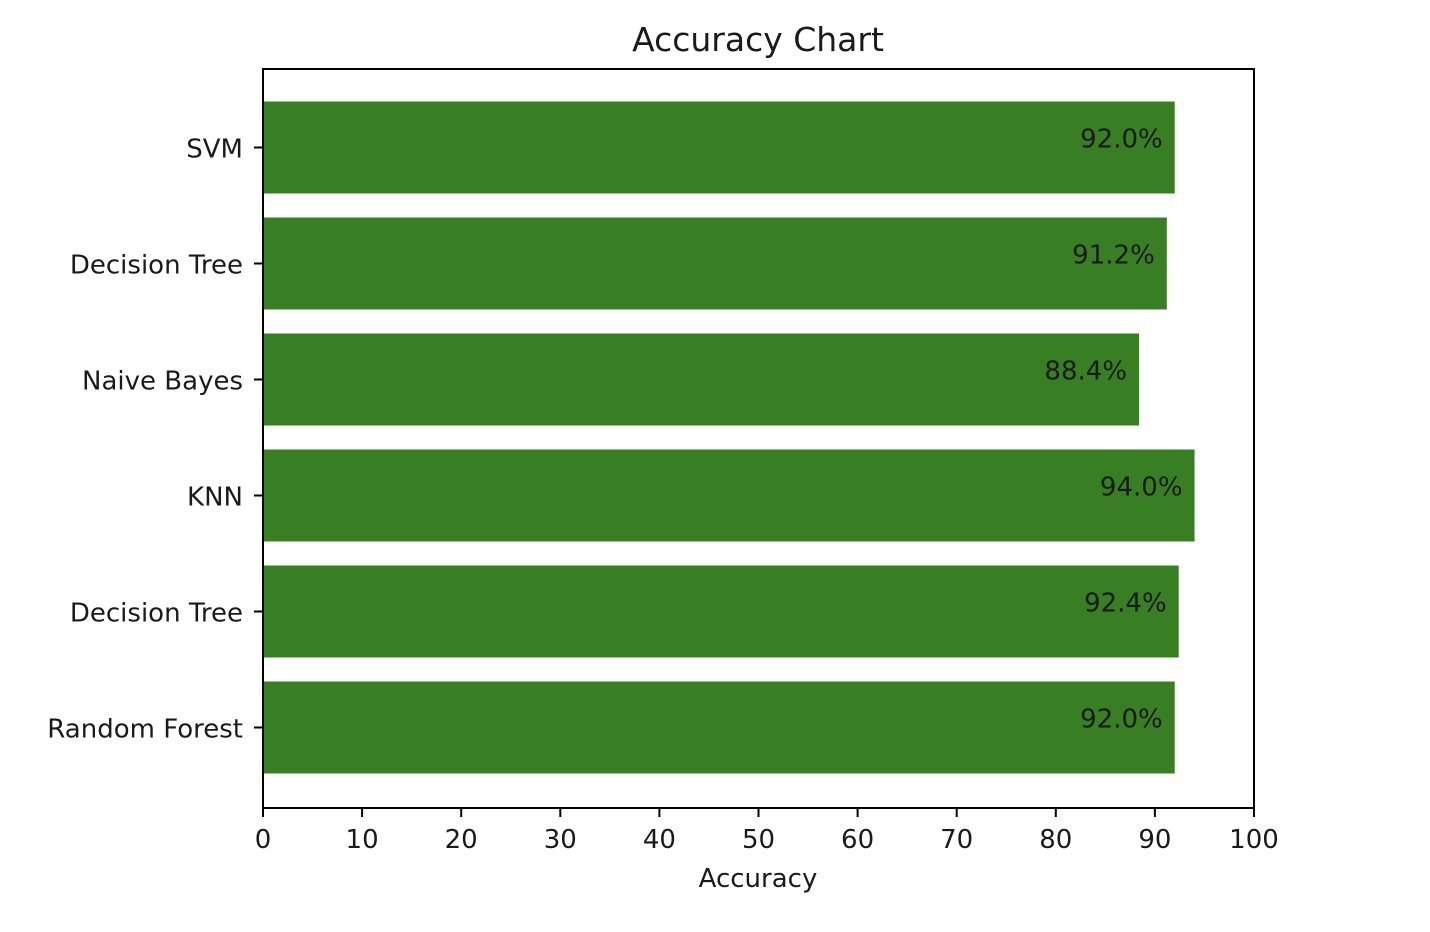 Image resolution: width=1430 pixels, height=932 pixels. What do you see at coordinates (659, 840) in the screenshot?
I see `x-tick-label: 40` at bounding box center [659, 840].